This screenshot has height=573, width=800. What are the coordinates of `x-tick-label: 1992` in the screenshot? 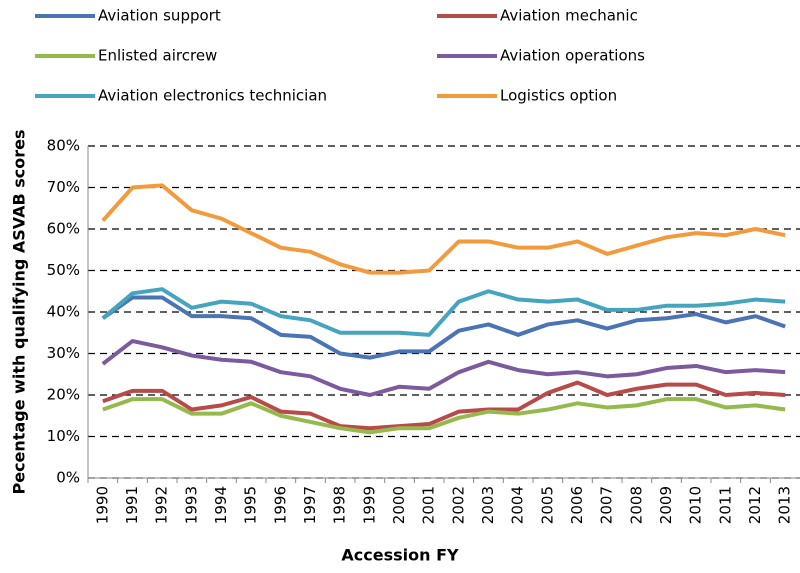 It's located at (162, 505).